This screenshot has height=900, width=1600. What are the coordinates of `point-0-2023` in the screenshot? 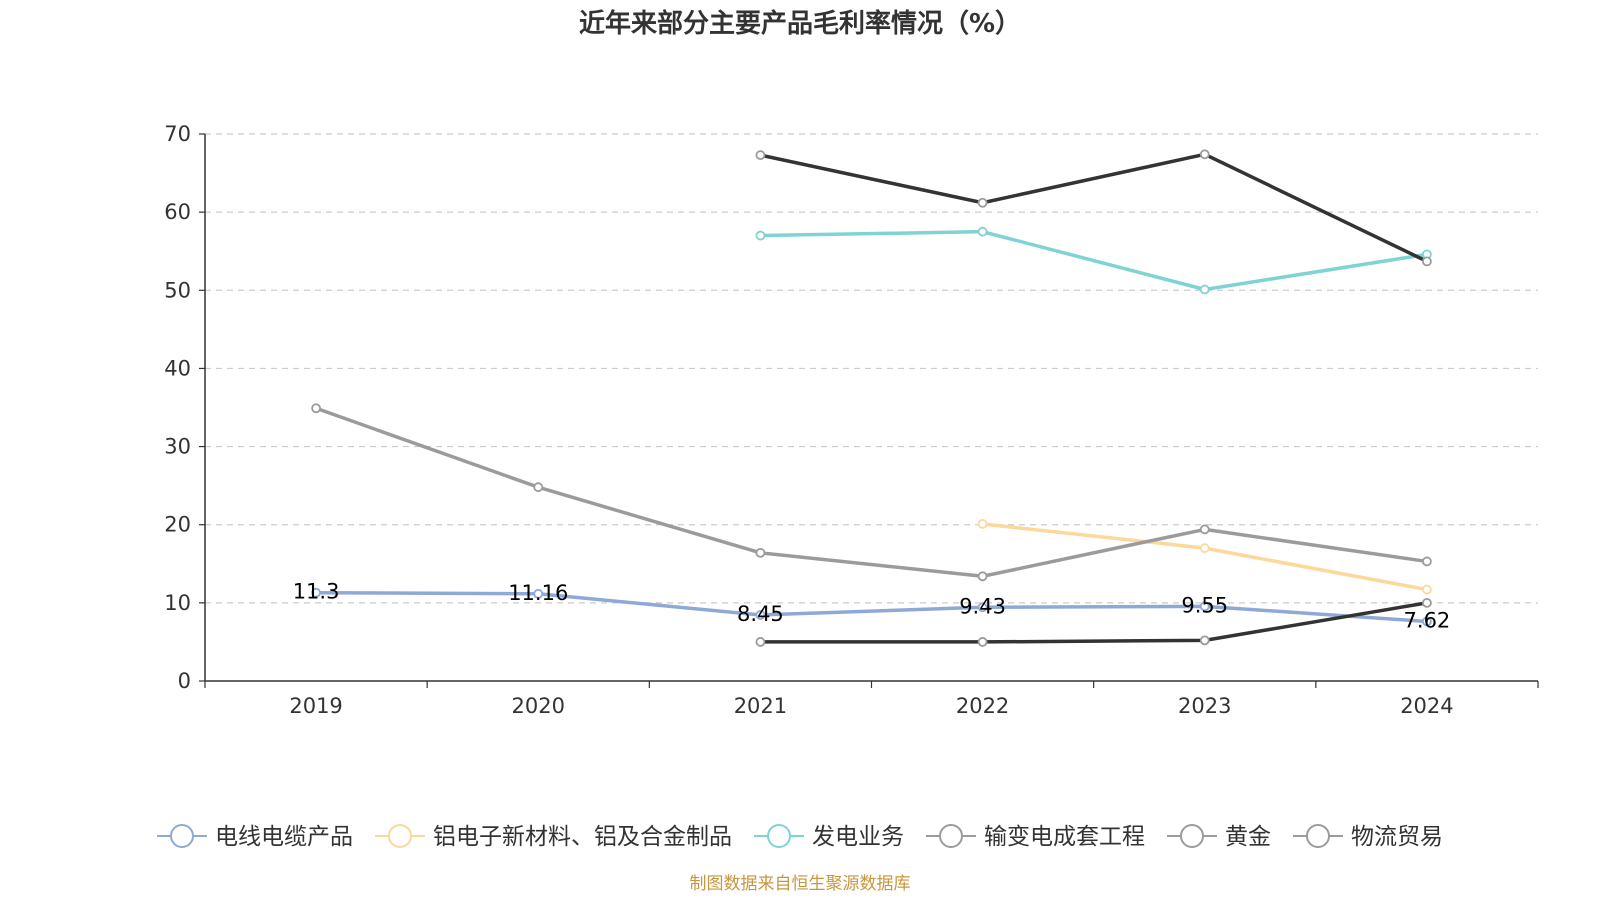 It's located at (1204, 606).